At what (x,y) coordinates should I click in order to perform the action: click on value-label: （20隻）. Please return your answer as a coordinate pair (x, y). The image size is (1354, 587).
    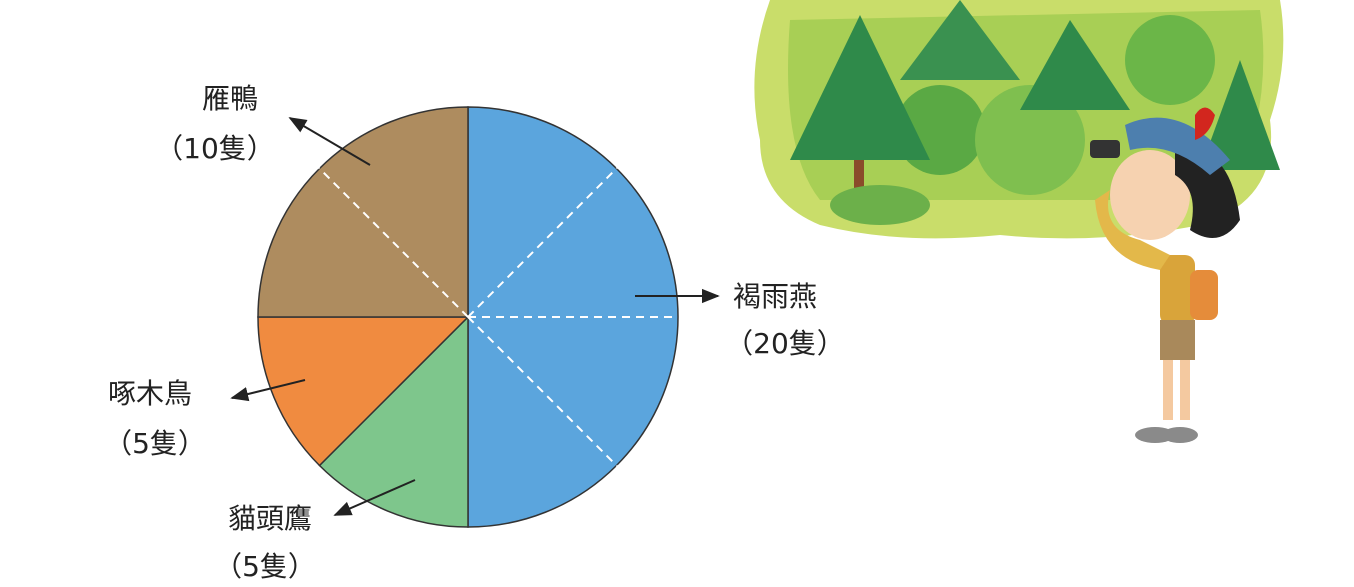
    Looking at the image, I should click on (785, 343).